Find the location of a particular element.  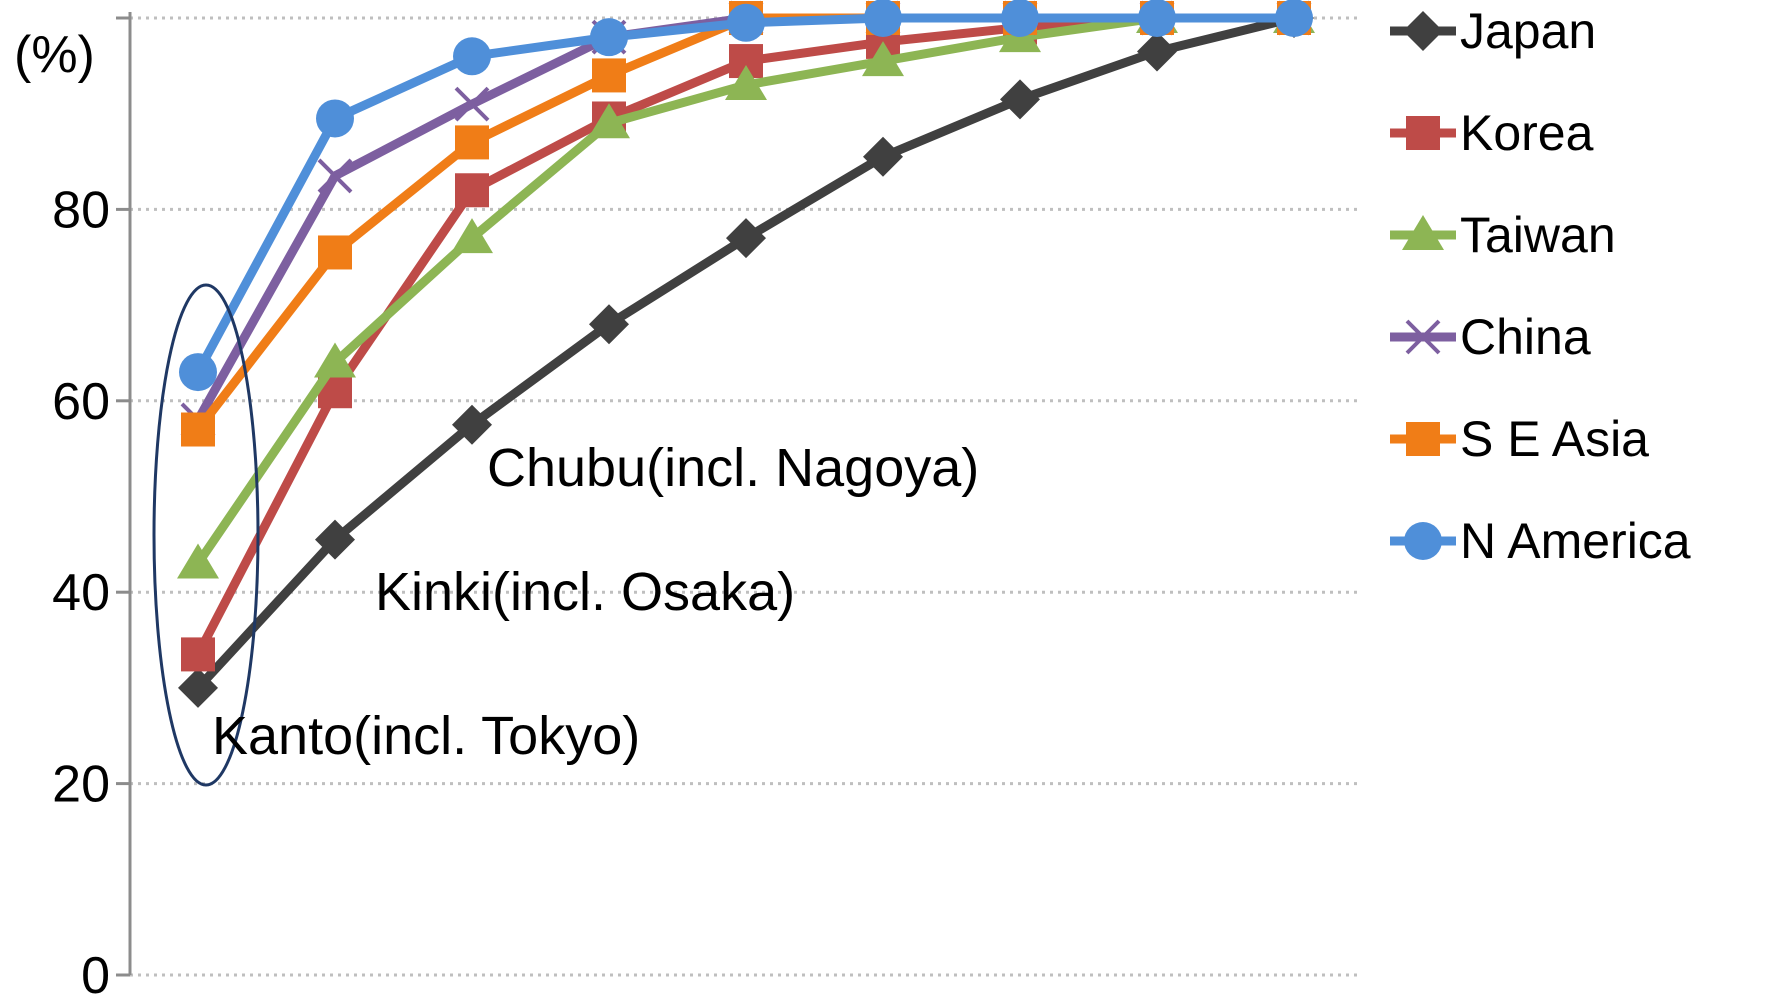

legend-item: Japan is located at coordinates (1493, 31).